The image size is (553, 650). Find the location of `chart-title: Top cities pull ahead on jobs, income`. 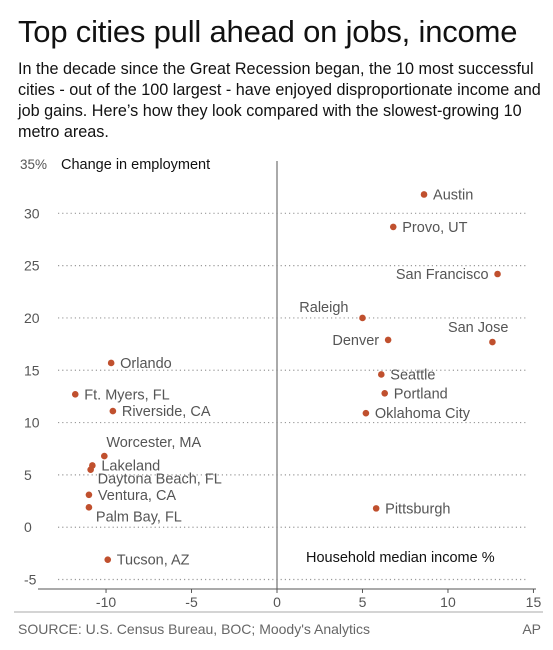

chart-title: Top cities pull ahead on jobs, income is located at coordinates (268, 31).